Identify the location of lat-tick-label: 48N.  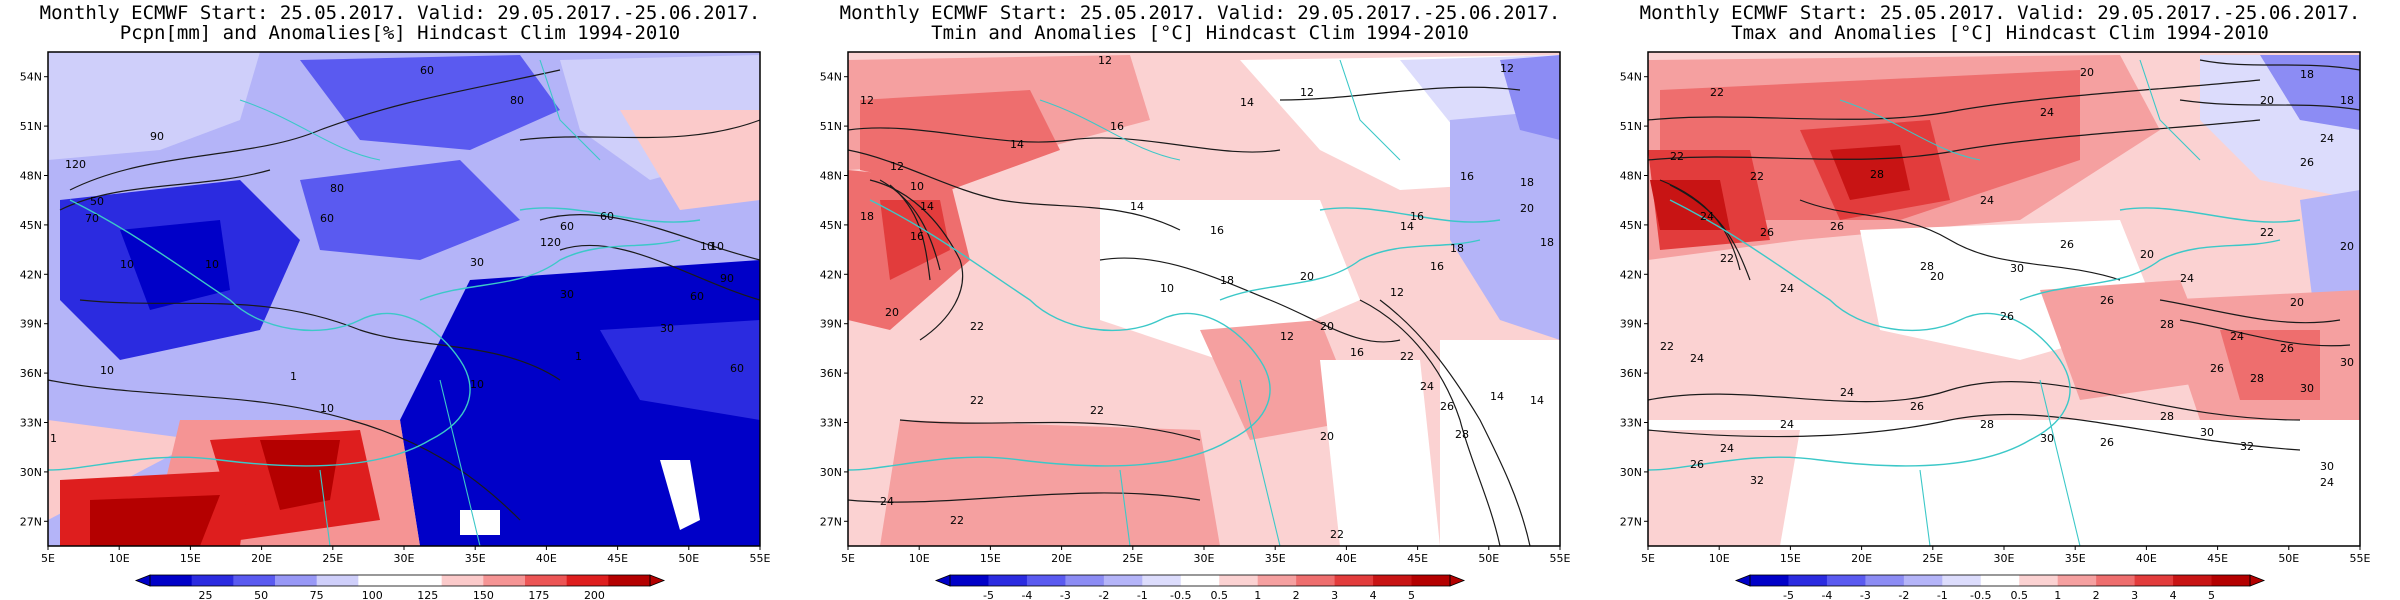
(31, 176).